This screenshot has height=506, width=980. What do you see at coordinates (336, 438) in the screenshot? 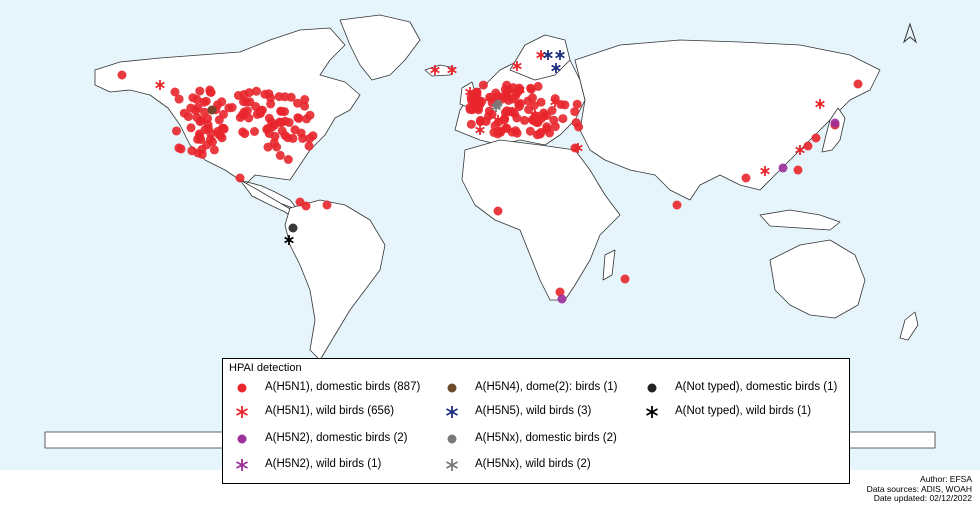
I see `legend-label: A(H5N2), domestic birds (2)` at bounding box center [336, 438].